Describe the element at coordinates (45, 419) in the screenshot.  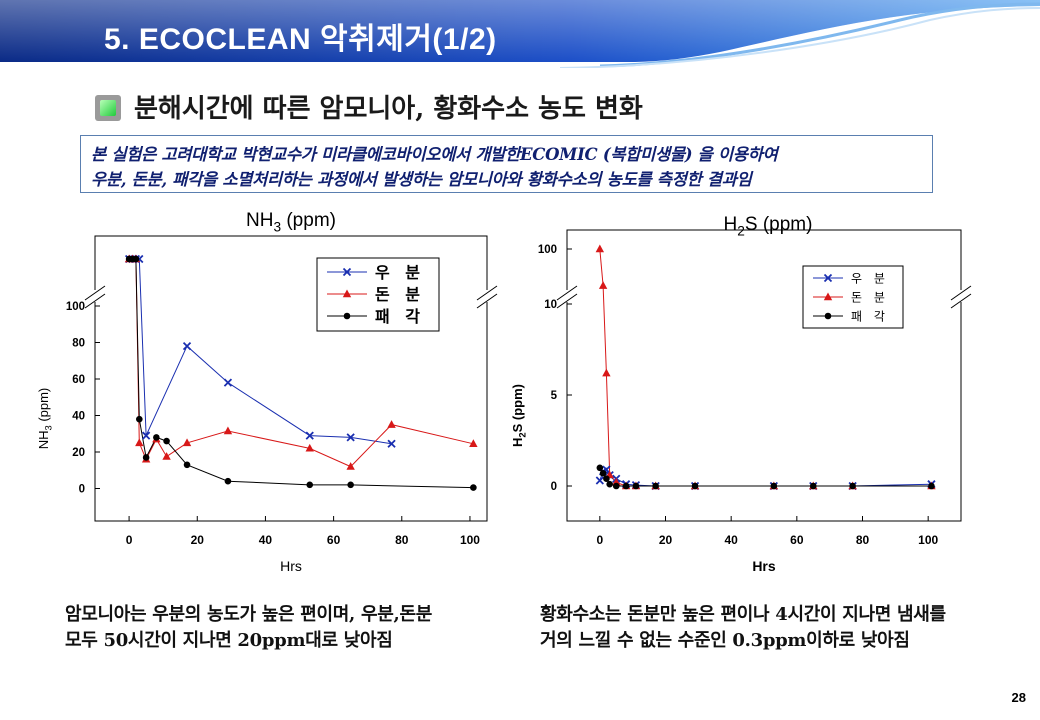
I see `nh3-y-axis-label: NH3 (ppm)` at that location.